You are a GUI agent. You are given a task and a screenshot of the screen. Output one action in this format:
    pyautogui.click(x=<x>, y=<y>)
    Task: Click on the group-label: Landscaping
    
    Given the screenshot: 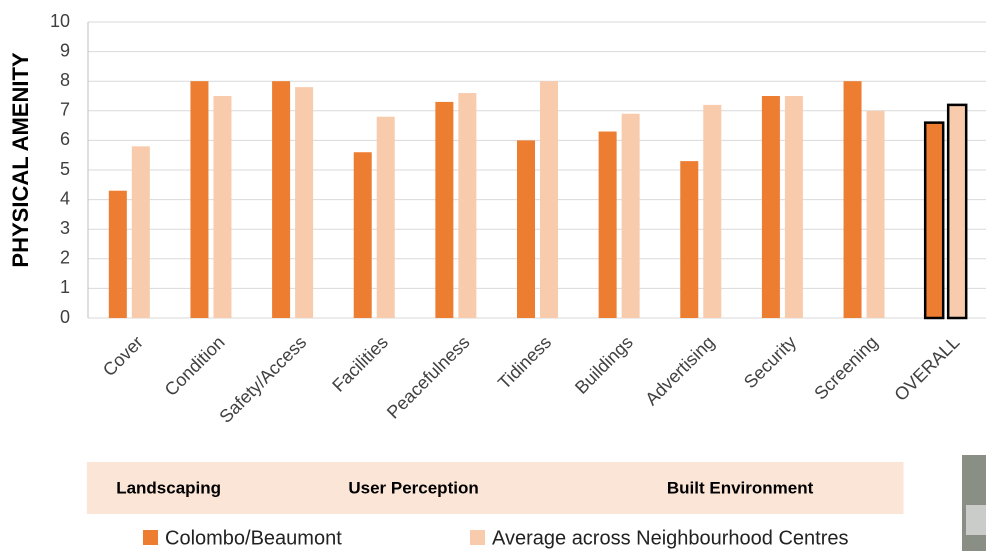 What is the action you would take?
    pyautogui.click(x=168, y=487)
    